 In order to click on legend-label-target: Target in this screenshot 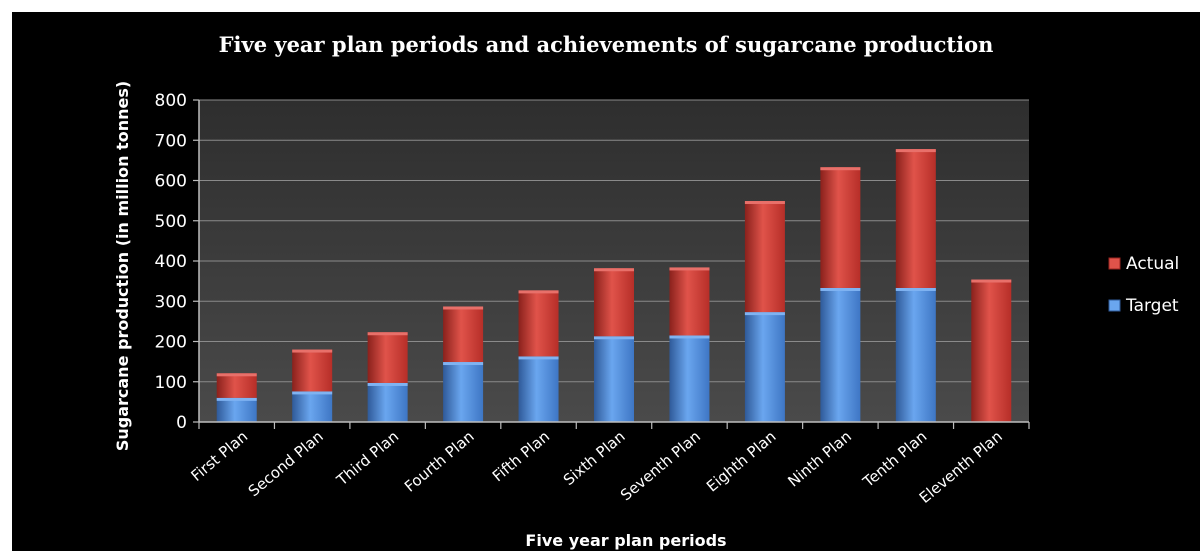, I will do `click(1152, 306)`.